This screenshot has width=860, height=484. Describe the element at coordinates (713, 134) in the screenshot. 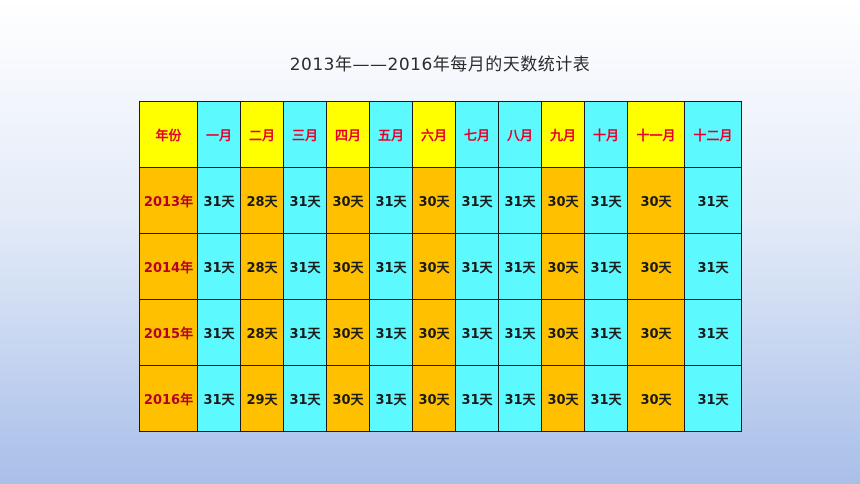

I see `header-cell: 十二月` at that location.